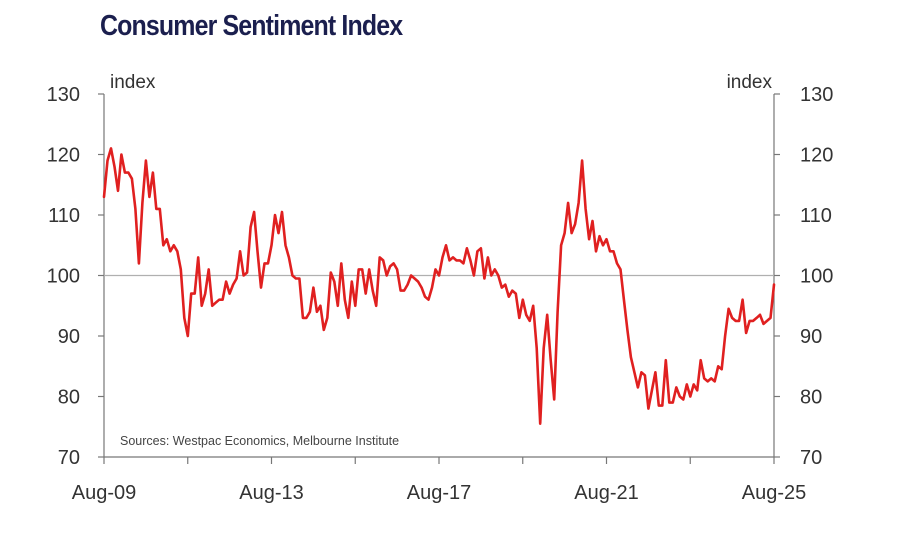  What do you see at coordinates (606, 493) in the screenshot?
I see `x-tick-label: Aug-21` at bounding box center [606, 493].